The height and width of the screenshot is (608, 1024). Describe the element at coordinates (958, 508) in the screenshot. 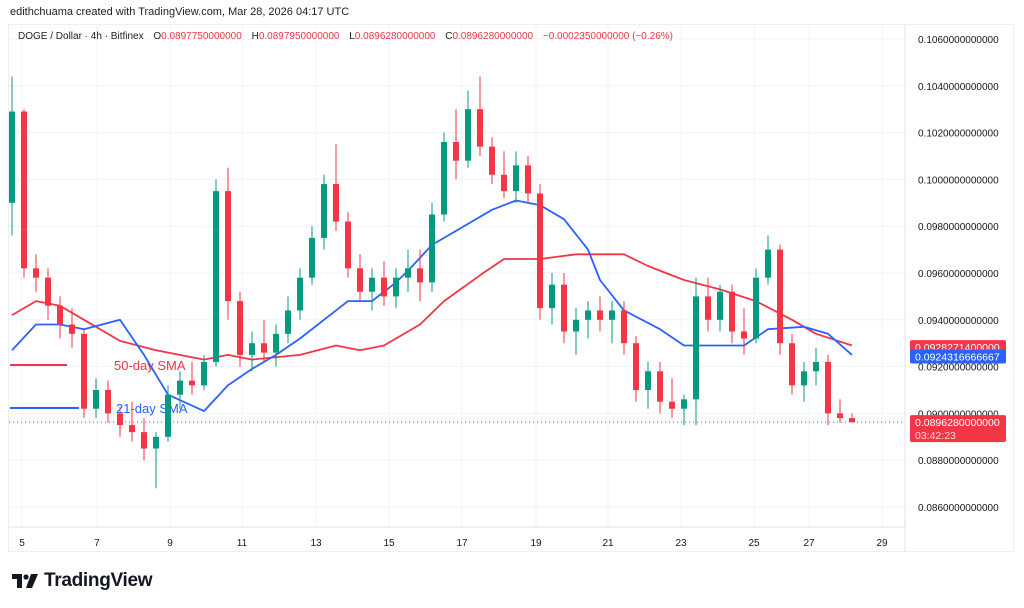

I see `y-tick-label: 0.0860000000000` at that location.